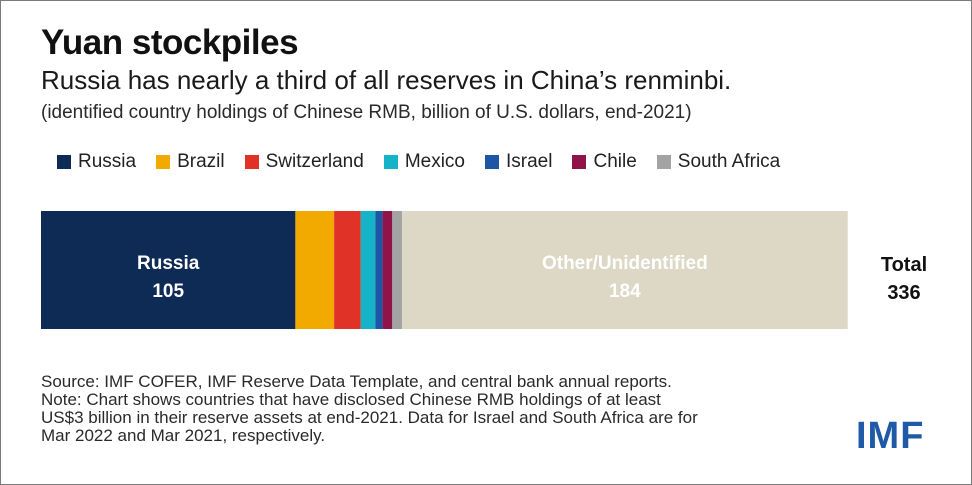 The width and height of the screenshot is (972, 485). Describe the element at coordinates (615, 161) in the screenshot. I see `legend-label: Chile` at that location.